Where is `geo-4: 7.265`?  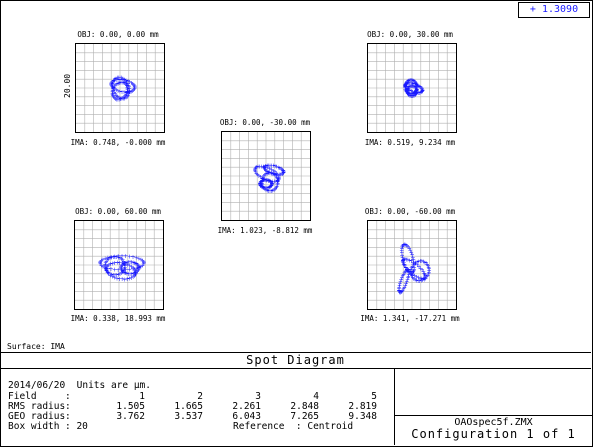
geo-4: 7.265 is located at coordinates (304, 416).